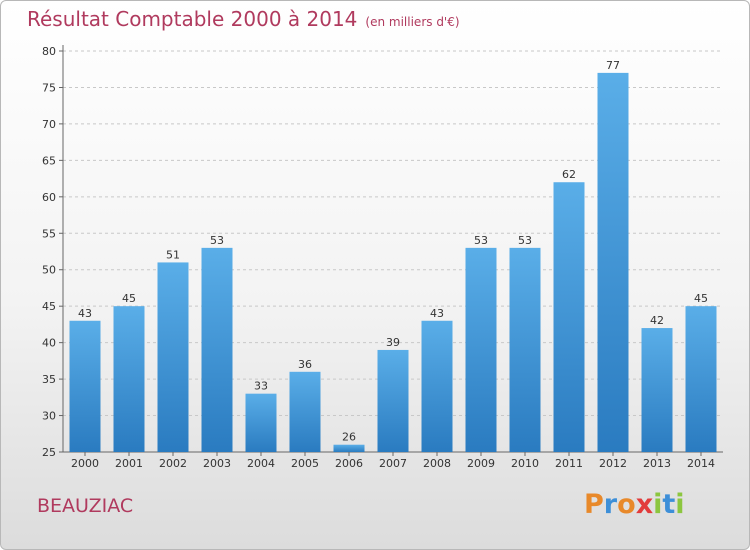  Describe the element at coordinates (261, 386) in the screenshot. I see `data-label-2004: 33` at that location.